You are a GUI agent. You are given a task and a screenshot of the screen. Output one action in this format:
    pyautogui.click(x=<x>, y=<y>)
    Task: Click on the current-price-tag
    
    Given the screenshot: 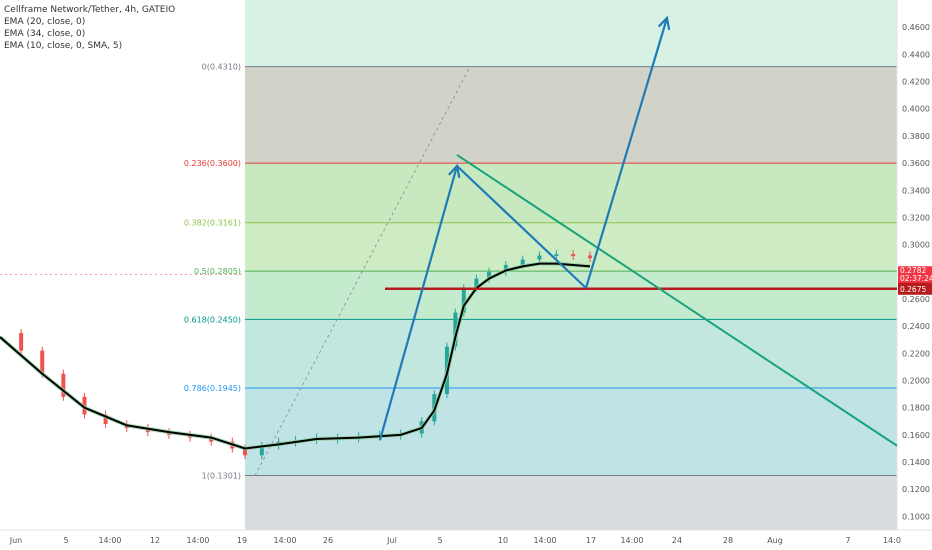 What is the action you would take?
    pyautogui.click(x=915, y=275)
    